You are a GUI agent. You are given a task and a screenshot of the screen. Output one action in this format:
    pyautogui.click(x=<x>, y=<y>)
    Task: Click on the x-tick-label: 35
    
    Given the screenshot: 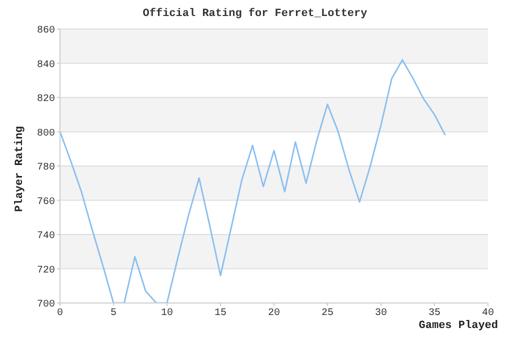 What is the action you would take?
    pyautogui.click(x=434, y=314)
    